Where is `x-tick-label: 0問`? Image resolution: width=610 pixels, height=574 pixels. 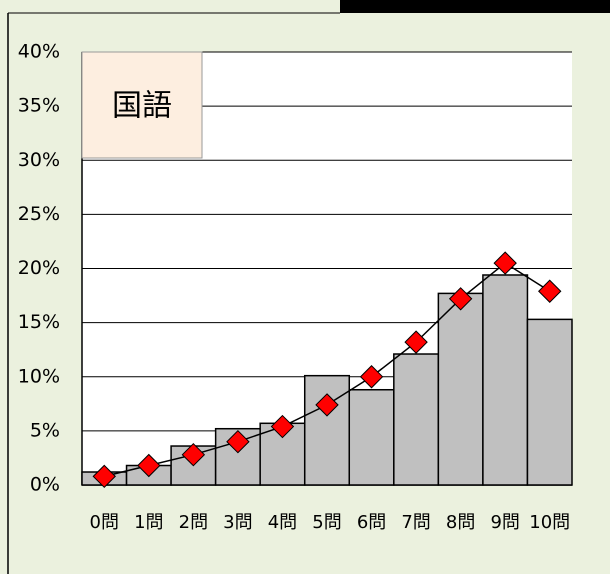 x-tick-label: 0問 is located at coordinates (104, 522).